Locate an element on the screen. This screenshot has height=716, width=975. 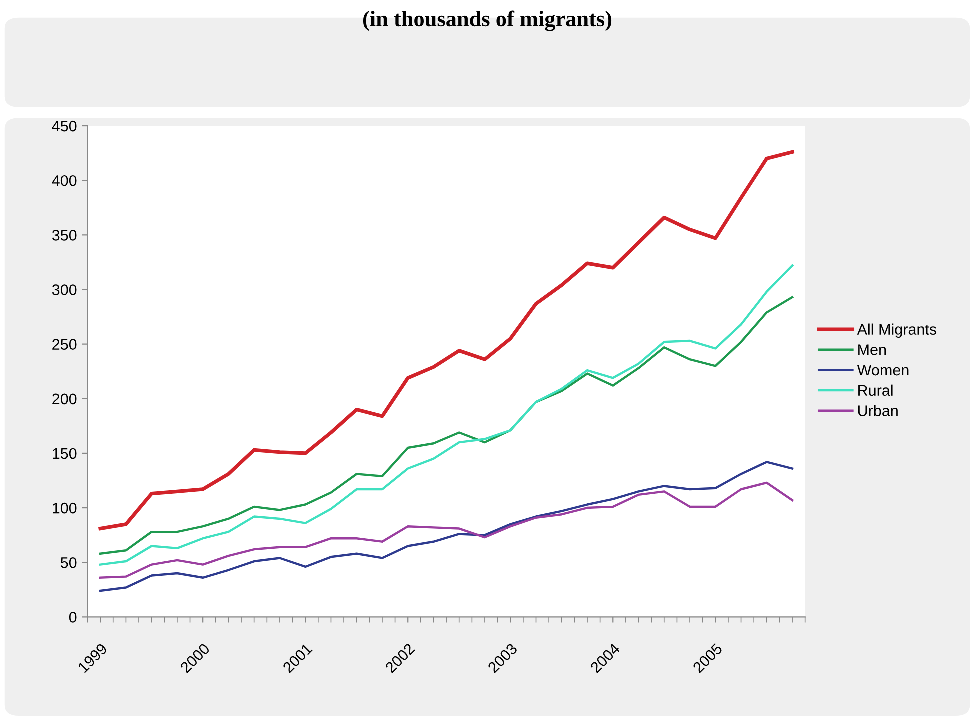
chart-title: (in thousands of migrants) is located at coordinates (487, 21).